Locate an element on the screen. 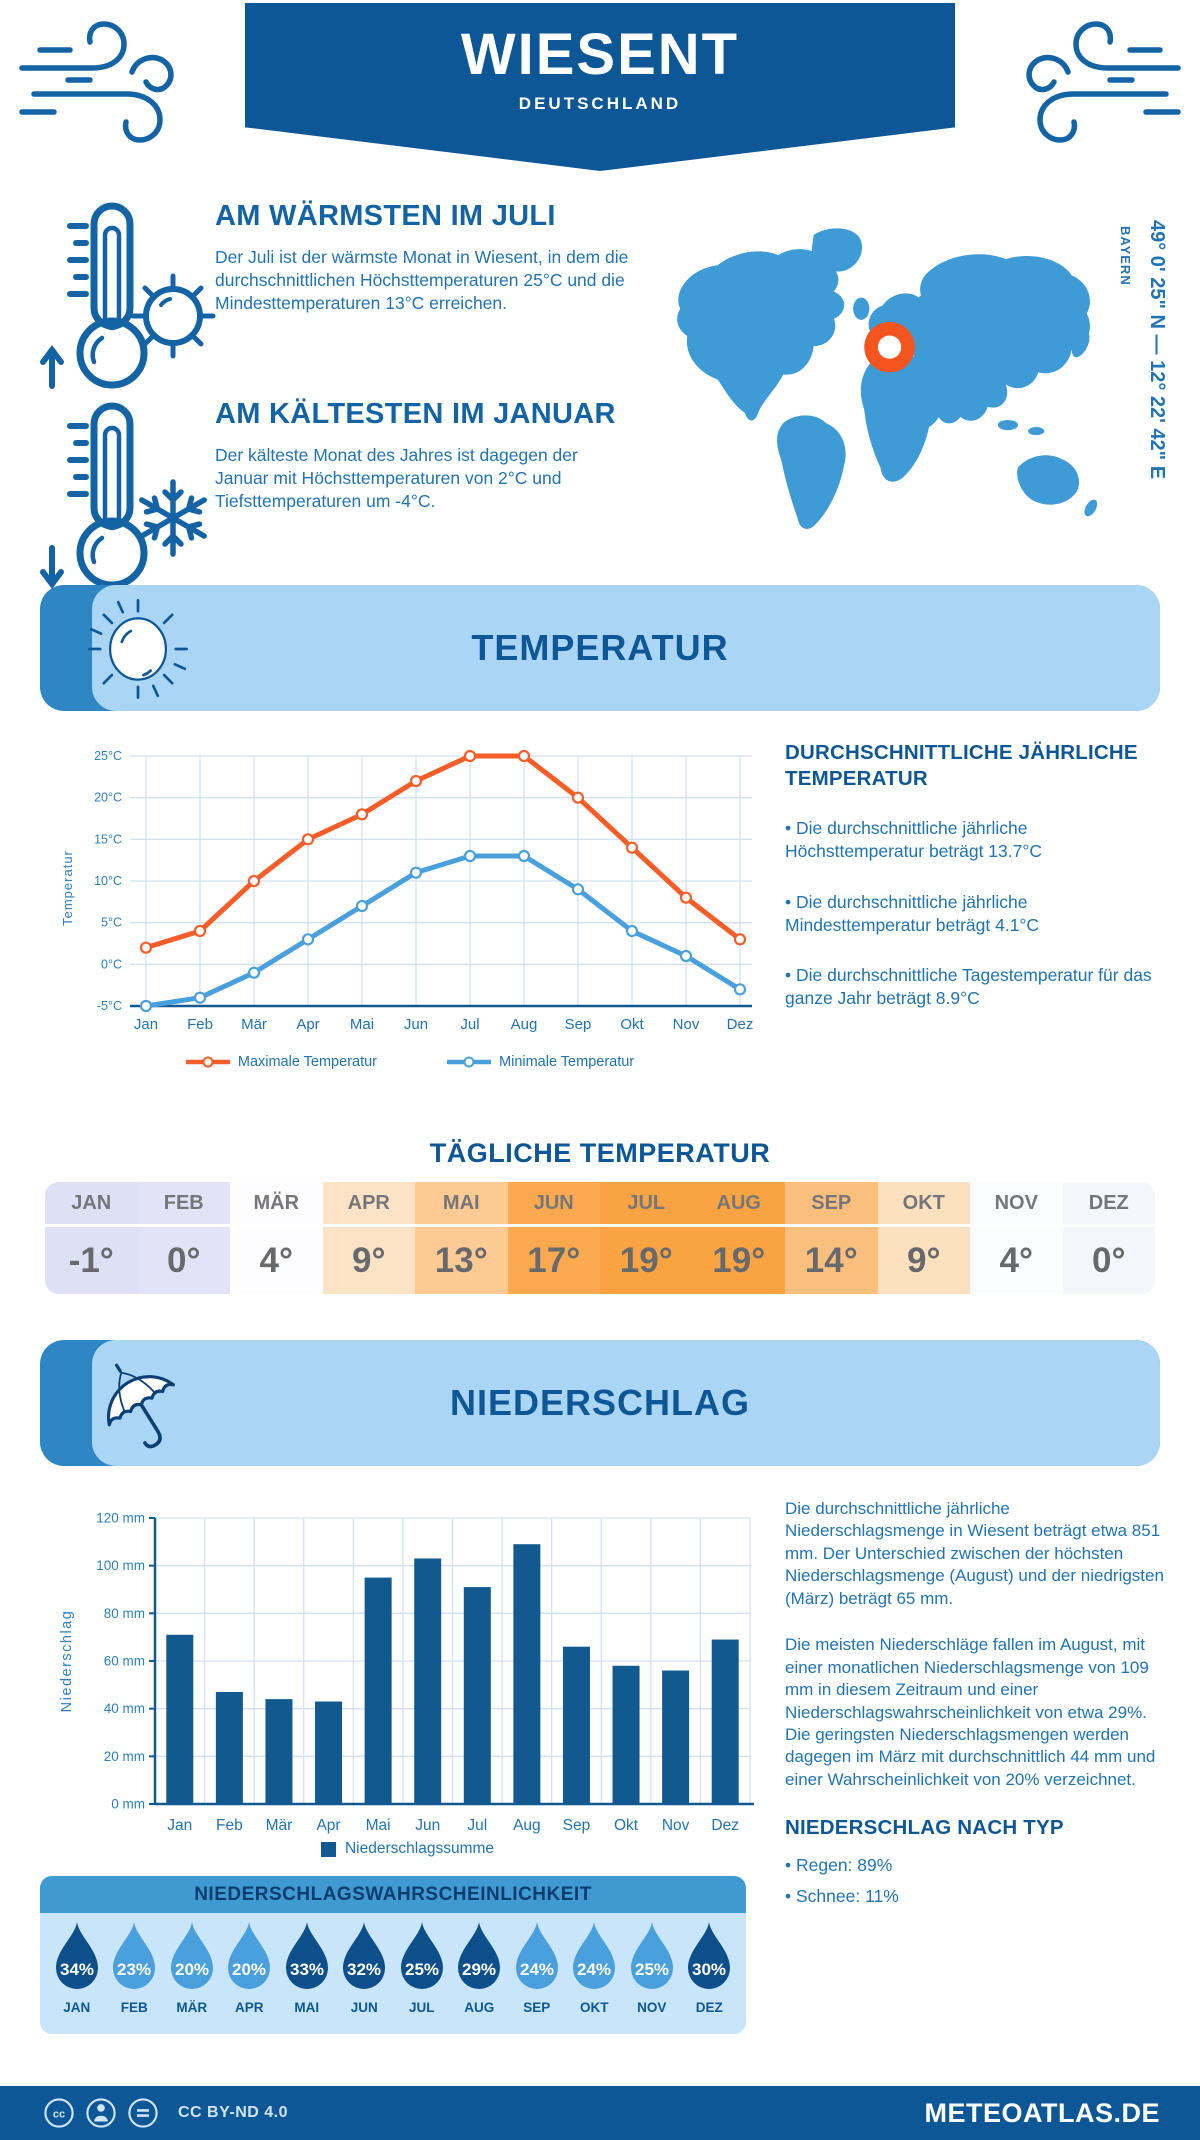 Image resolution: width=1200 pixels, height=2140 pixels. cc-icon: cc is located at coordinates (59, 2113).